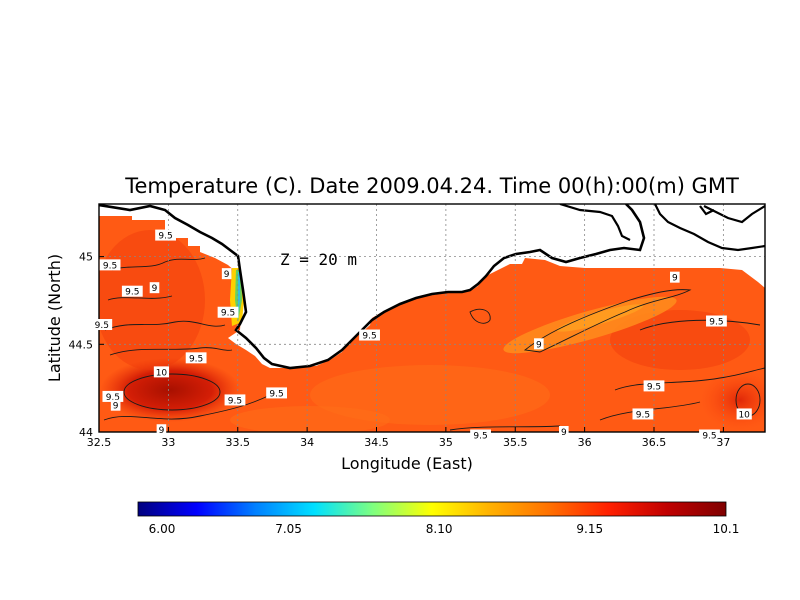  What do you see at coordinates (446, 442) in the screenshot?
I see `x-tick-label: 35` at bounding box center [446, 442].